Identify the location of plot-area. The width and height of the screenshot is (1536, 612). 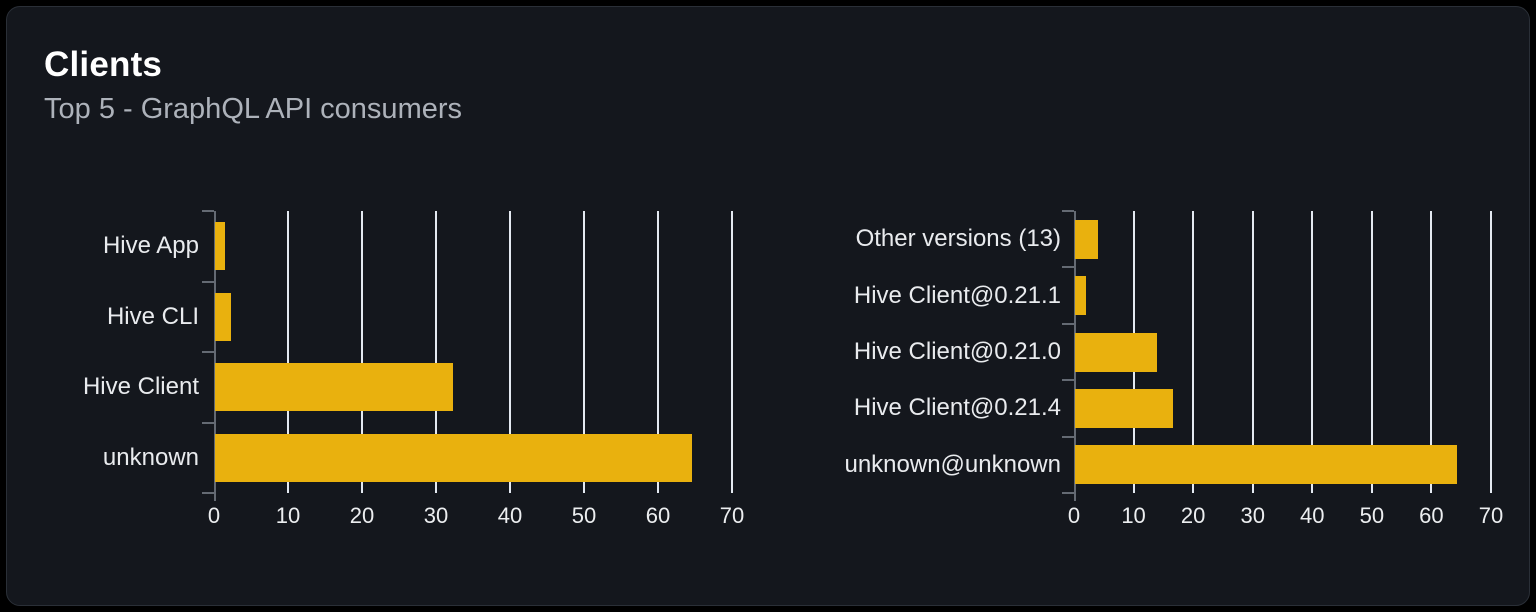
(1280, 355).